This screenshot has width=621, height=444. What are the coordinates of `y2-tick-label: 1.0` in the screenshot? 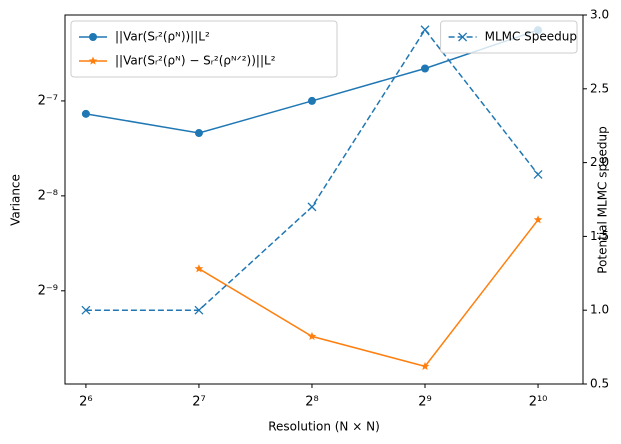 It's located at (599, 310).